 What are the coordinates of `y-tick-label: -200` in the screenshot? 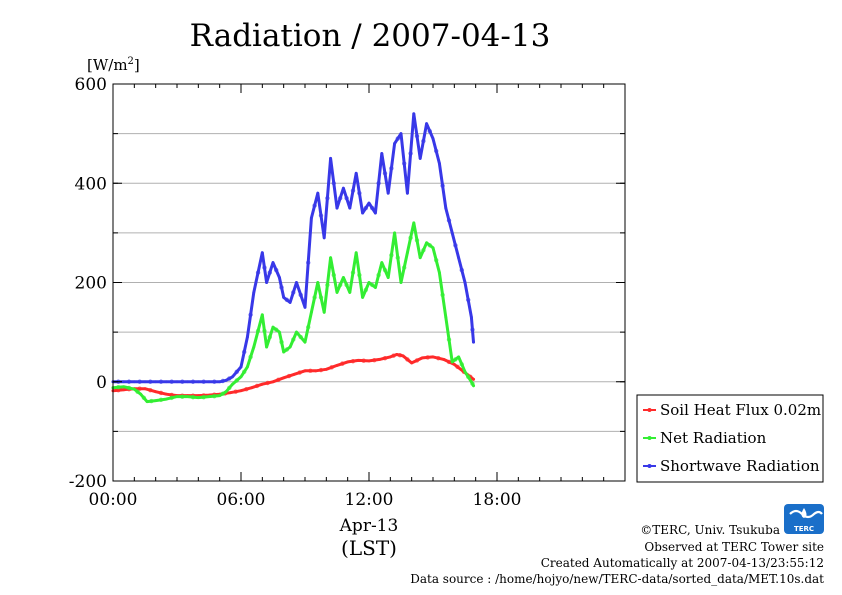 It's located at (88, 482).